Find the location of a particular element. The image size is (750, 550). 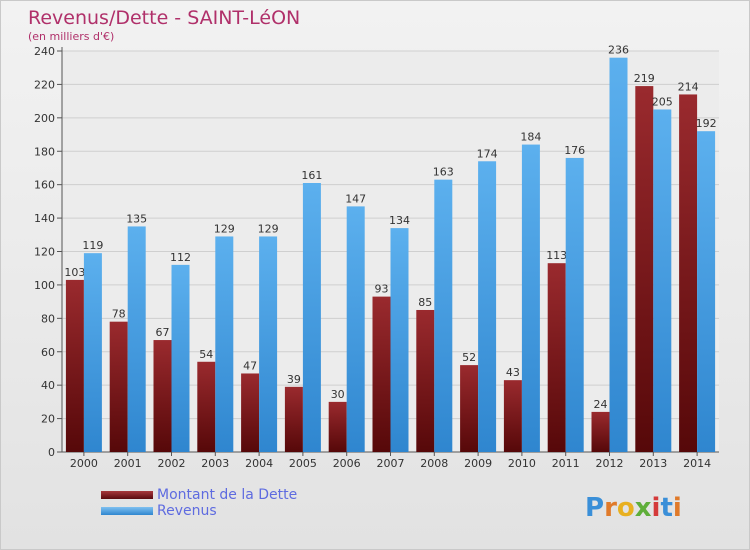

x-tick-label: 2013 is located at coordinates (653, 463).